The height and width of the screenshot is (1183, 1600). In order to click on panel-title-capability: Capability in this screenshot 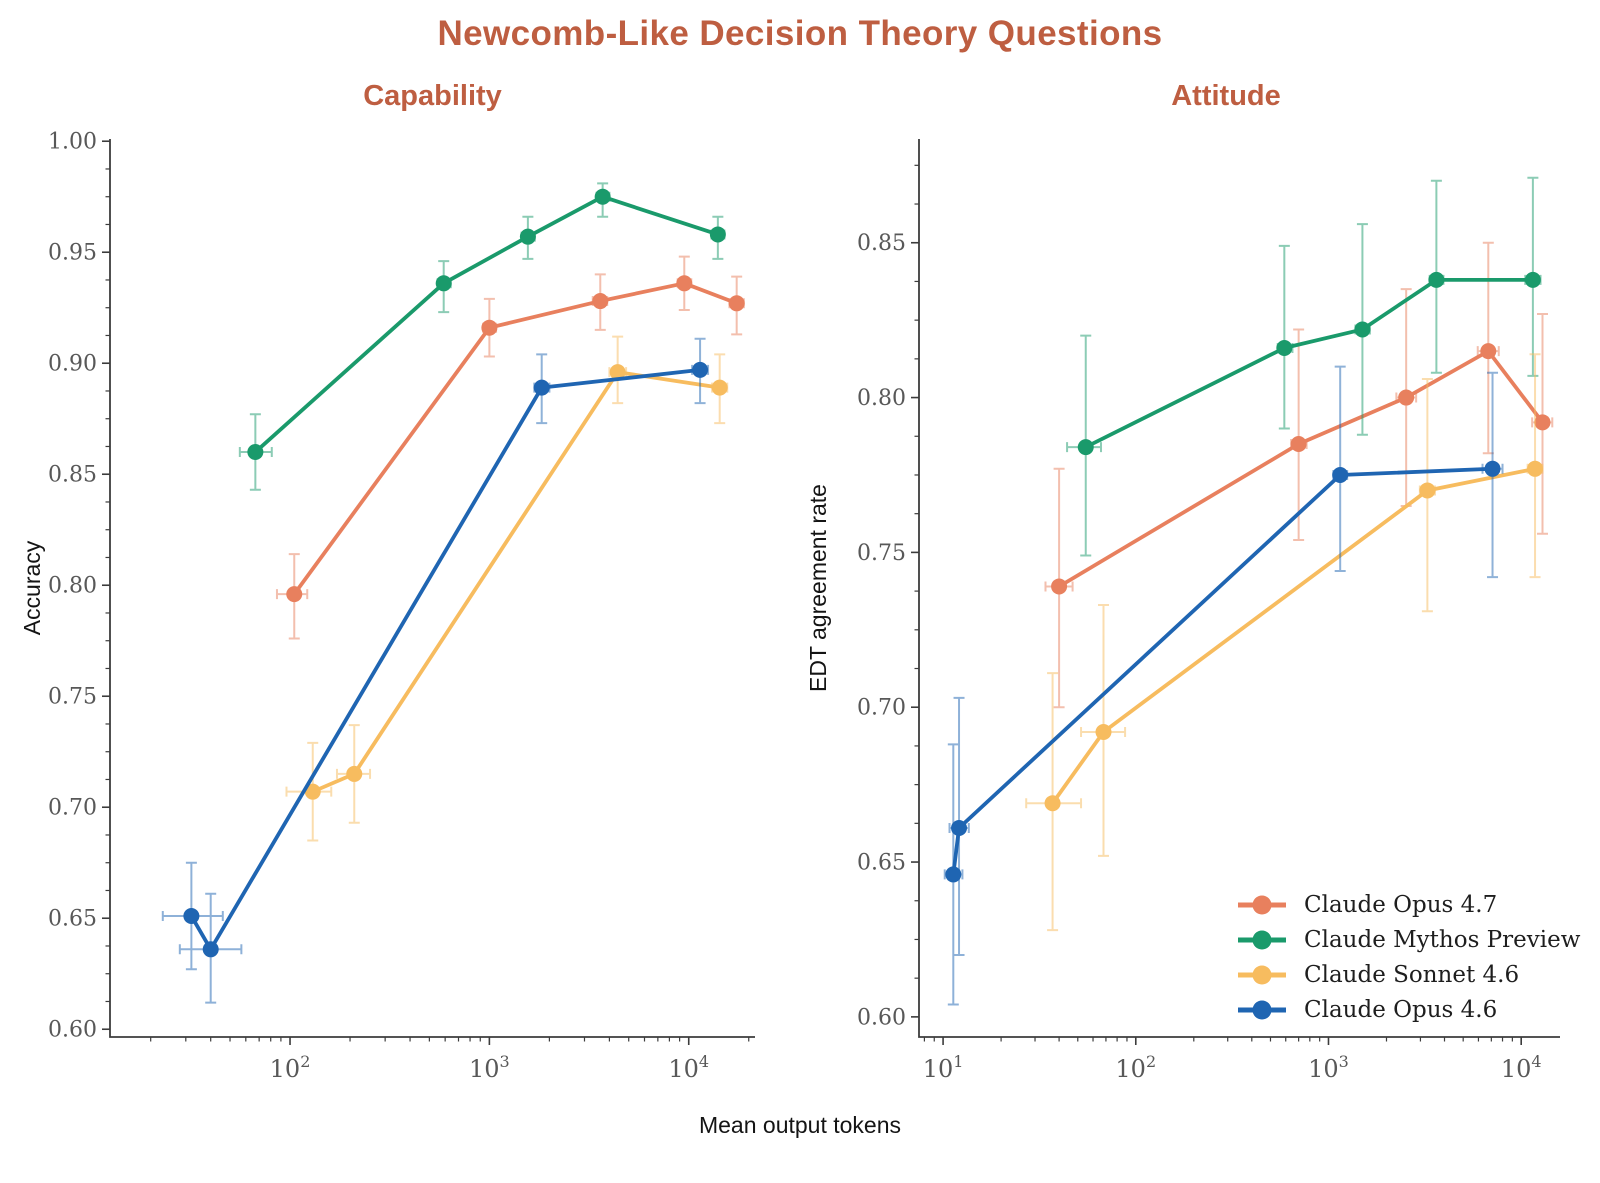, I will do `click(432, 96)`.